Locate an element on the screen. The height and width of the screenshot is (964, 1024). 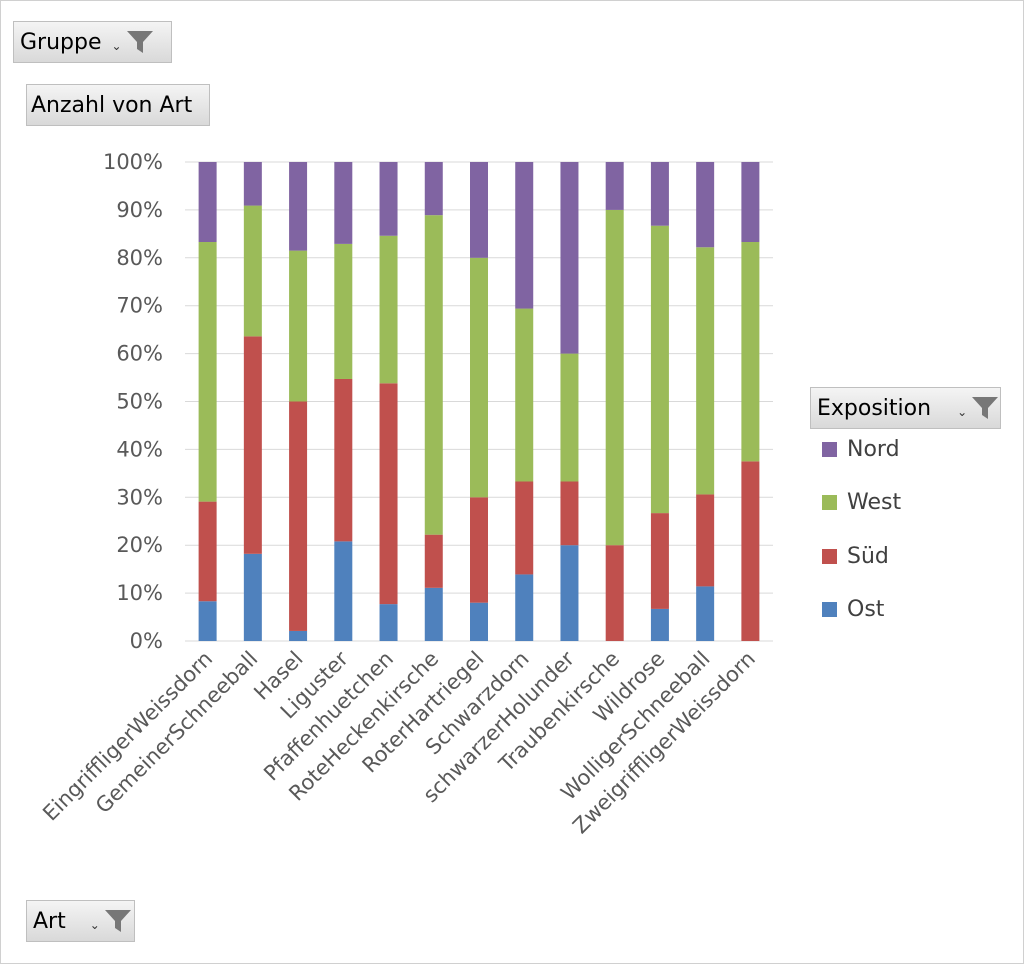
legend-label: West is located at coordinates (874, 502).